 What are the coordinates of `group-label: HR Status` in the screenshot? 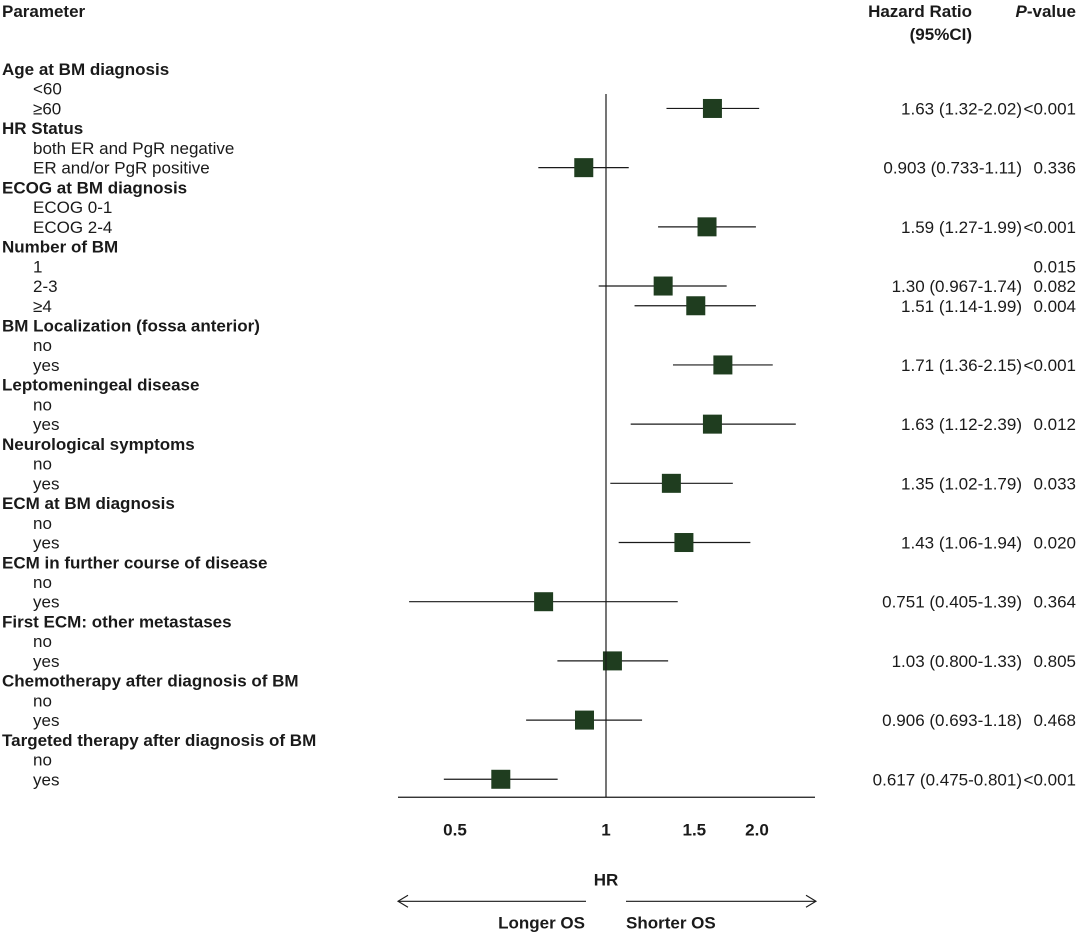 It's located at (42, 128).